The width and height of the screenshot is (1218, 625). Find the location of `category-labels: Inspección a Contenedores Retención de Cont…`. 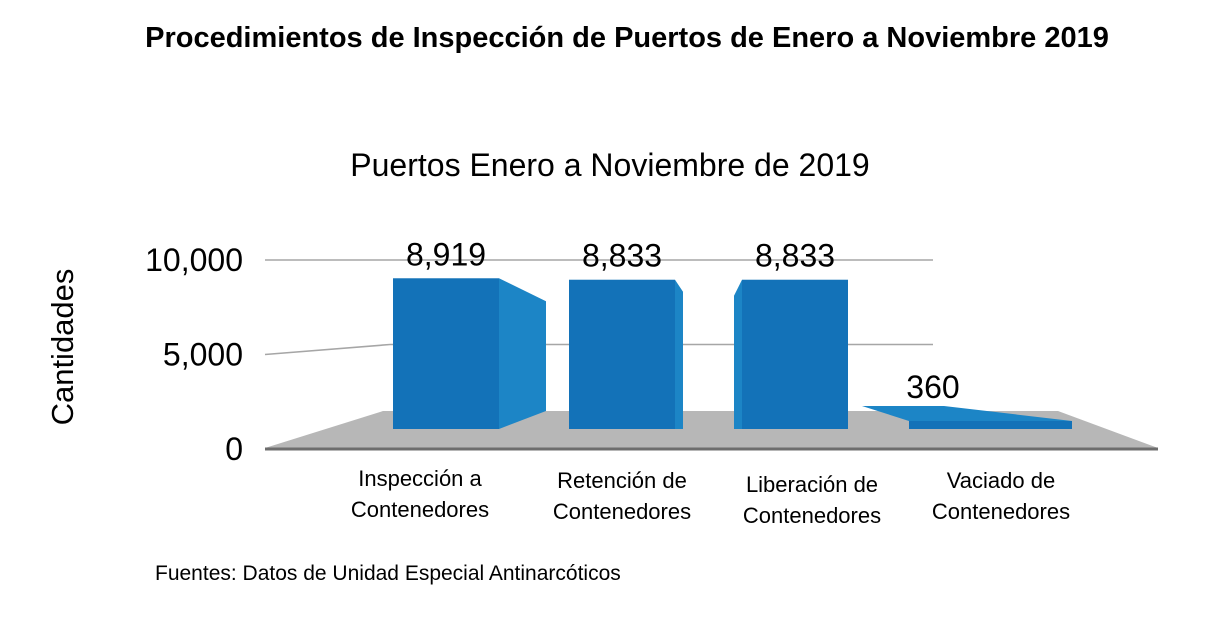

category-labels: Inspección a Contenedores Retención de Cont… is located at coordinates (710, 497).